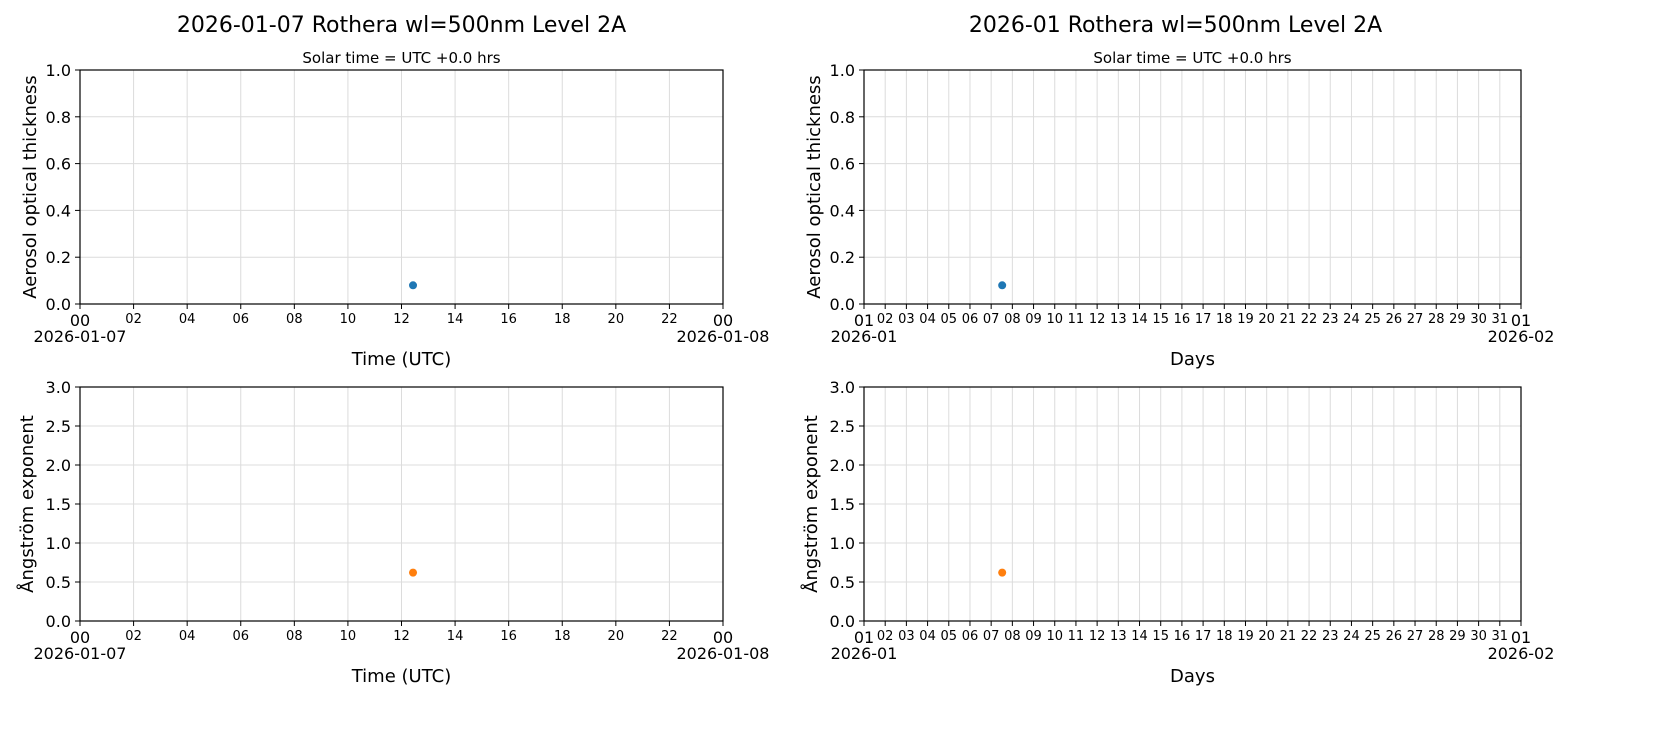 The width and height of the screenshot is (1654, 737). Describe the element at coordinates (1330, 319) in the screenshot. I see `x-tick-label: 23` at that location.